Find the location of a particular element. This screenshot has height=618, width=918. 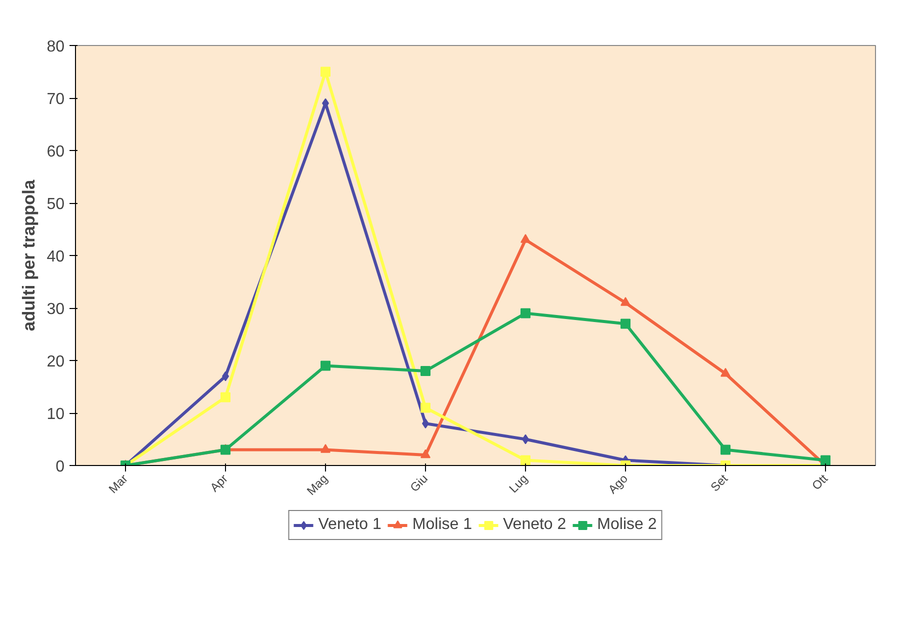

x-tick-label: Lug is located at coordinates (518, 484).